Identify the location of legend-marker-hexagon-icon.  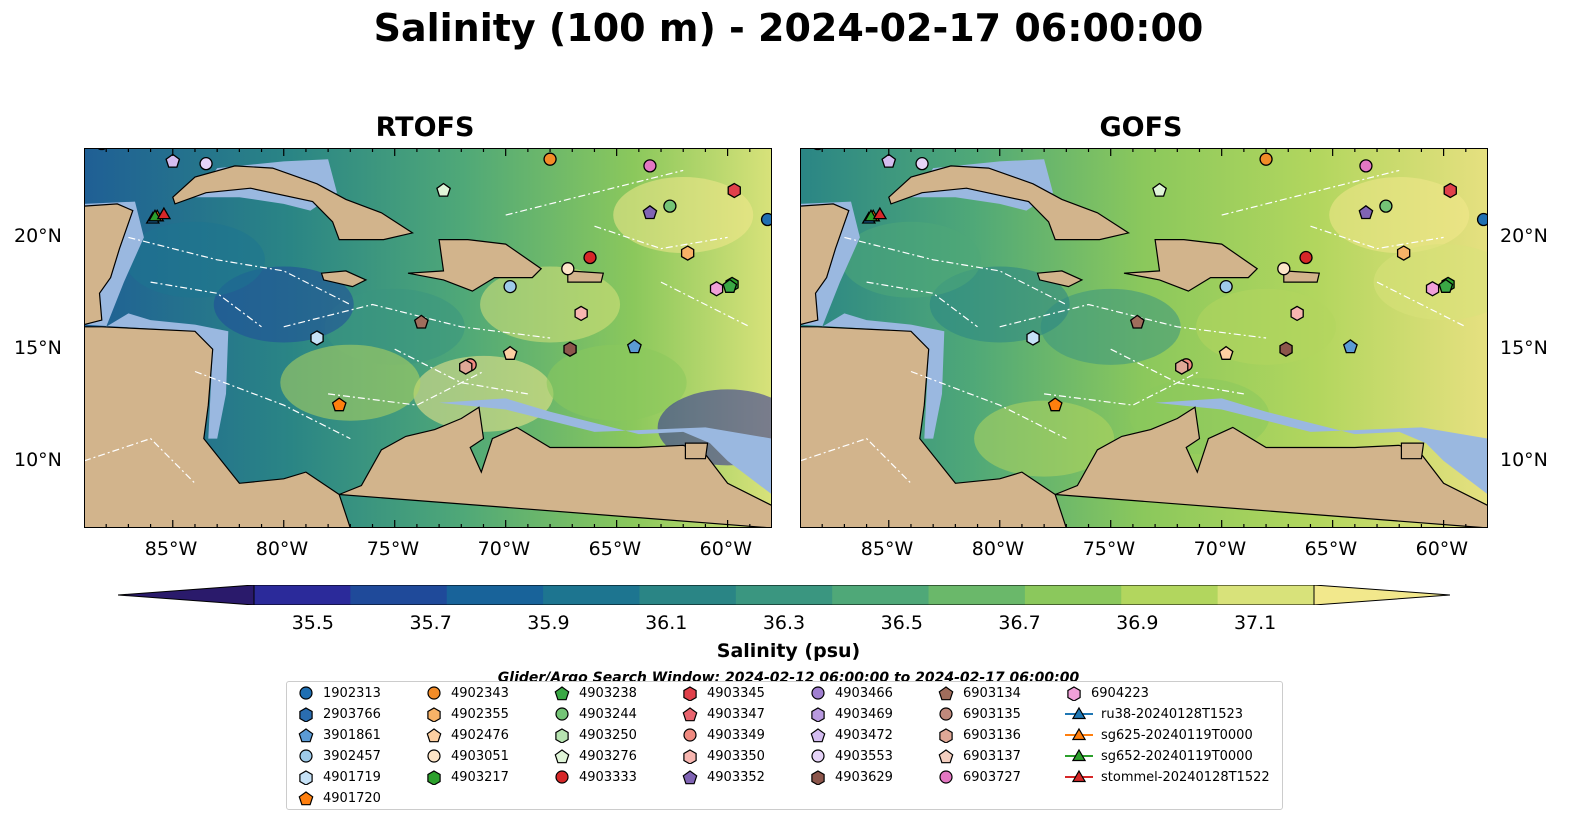
(306, 777).